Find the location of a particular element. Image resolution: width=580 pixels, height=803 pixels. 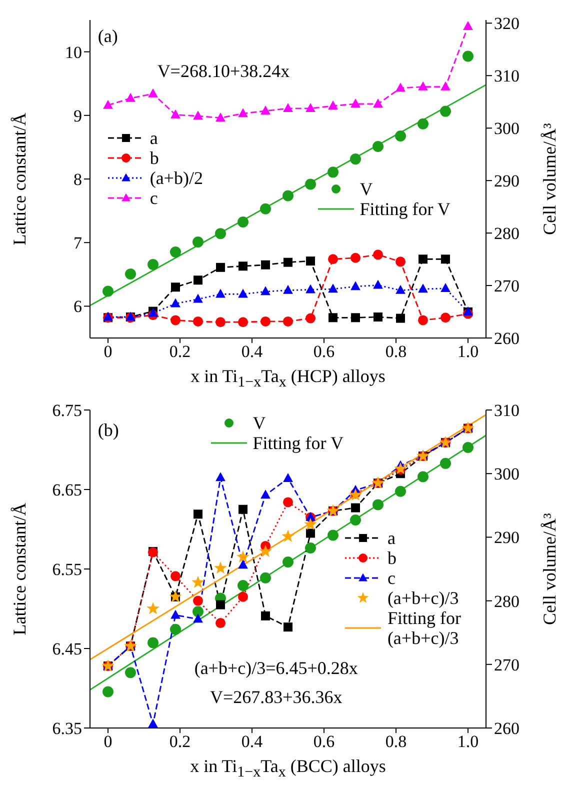

annotation: (a) is located at coordinates (108, 37).